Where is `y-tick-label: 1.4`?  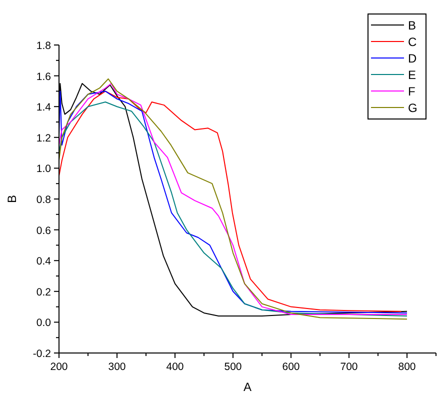 y-tick-label: 1.4 is located at coordinates (44, 108).